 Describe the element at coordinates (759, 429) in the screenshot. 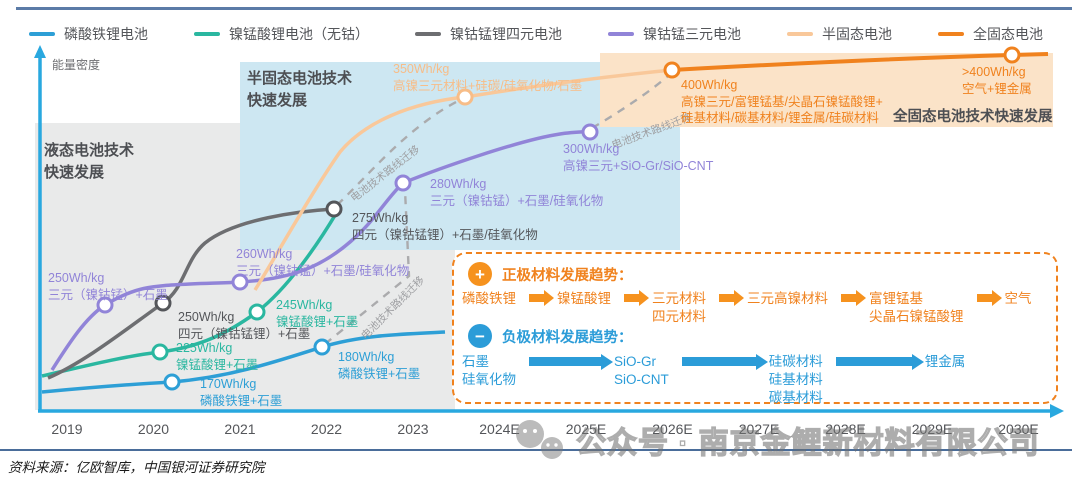

I see `x-tick-label: 2027E` at that location.